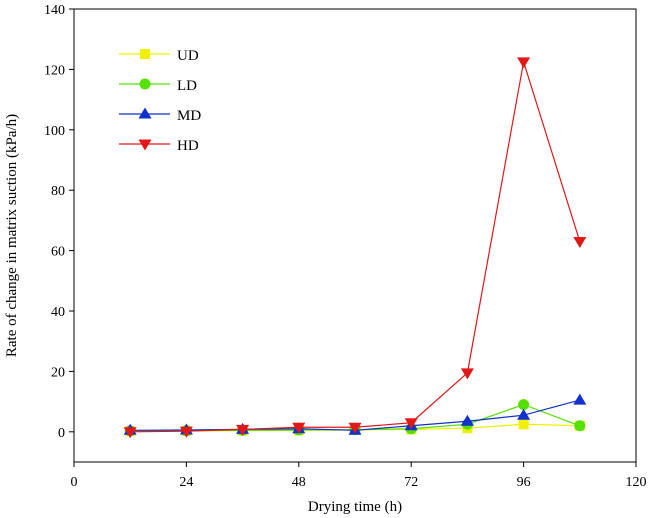 The image size is (650, 518). I want to click on legend-label: HD, so click(188, 146).